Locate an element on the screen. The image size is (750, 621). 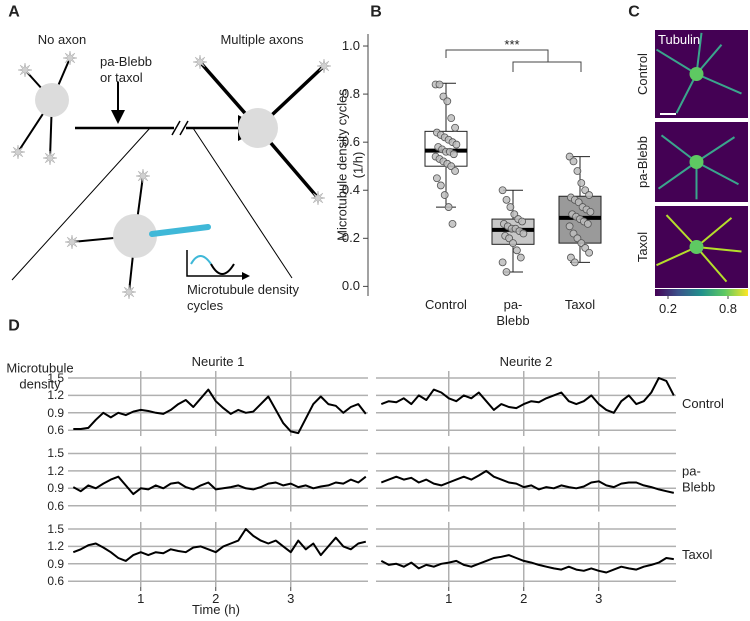
image-label: Tubulin is located at coordinates (679, 40).